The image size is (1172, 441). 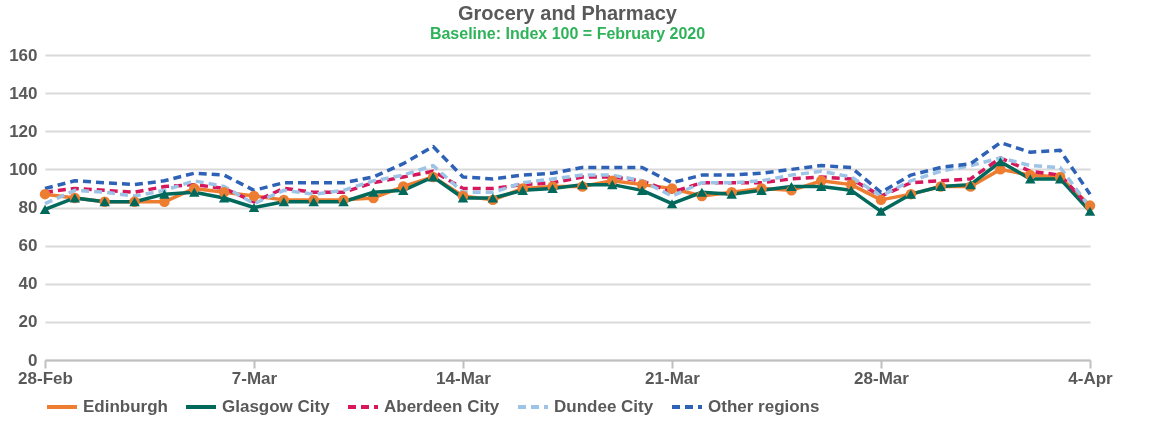 I want to click on y-tick-label: 160, so click(x=23, y=55).